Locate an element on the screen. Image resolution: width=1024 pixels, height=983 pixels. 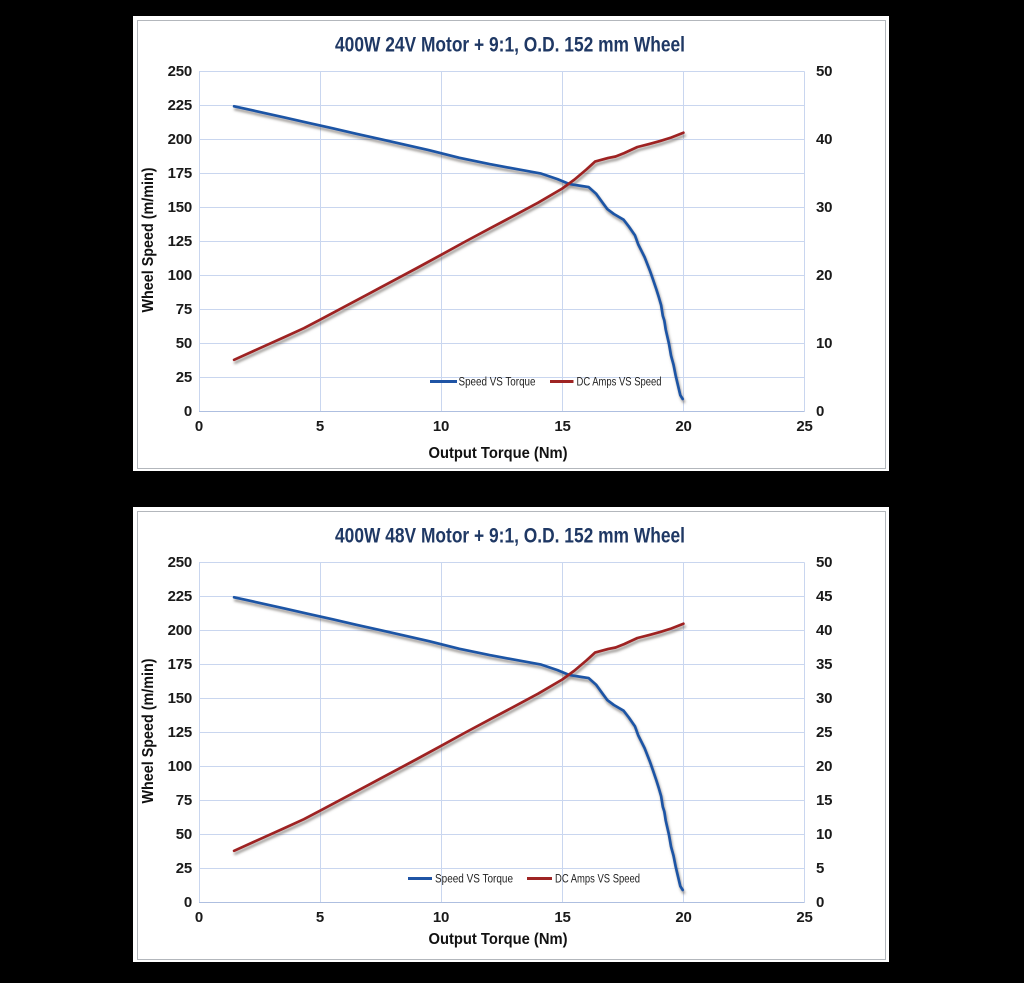
svg-text:400W 48V Motor + 9:1, O.D. 152: 400W 48V Motor + 9:1, O.D. 152 mm Wheel is located at coordinates (510, 536).